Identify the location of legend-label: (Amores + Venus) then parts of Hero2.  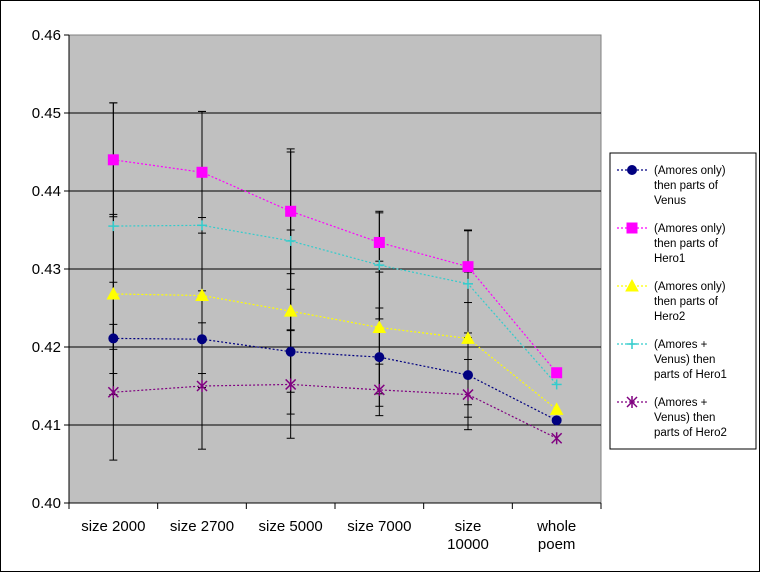
(690, 418).